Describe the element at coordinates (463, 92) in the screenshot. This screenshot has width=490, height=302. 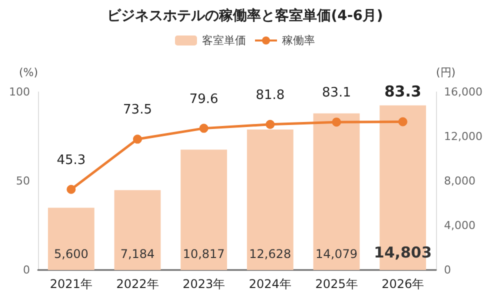
I see `y2-tick-label: 16,000` at that location.